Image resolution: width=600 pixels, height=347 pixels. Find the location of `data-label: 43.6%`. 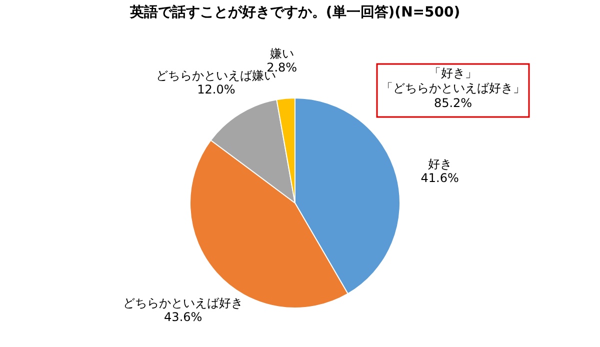

data-label: 43.6% is located at coordinates (183, 317).